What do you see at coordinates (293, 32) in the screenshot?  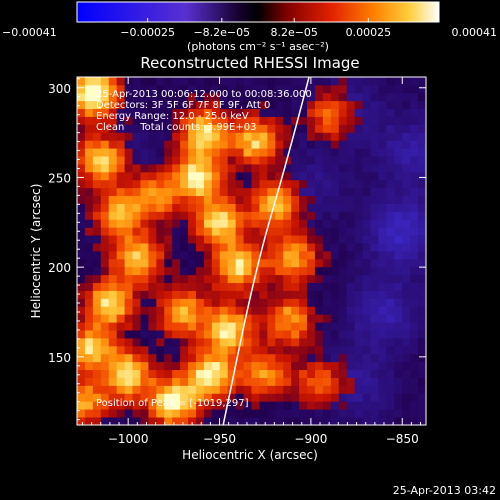 I see `colorbar-tick-label: 8.2e−05` at bounding box center [293, 32].